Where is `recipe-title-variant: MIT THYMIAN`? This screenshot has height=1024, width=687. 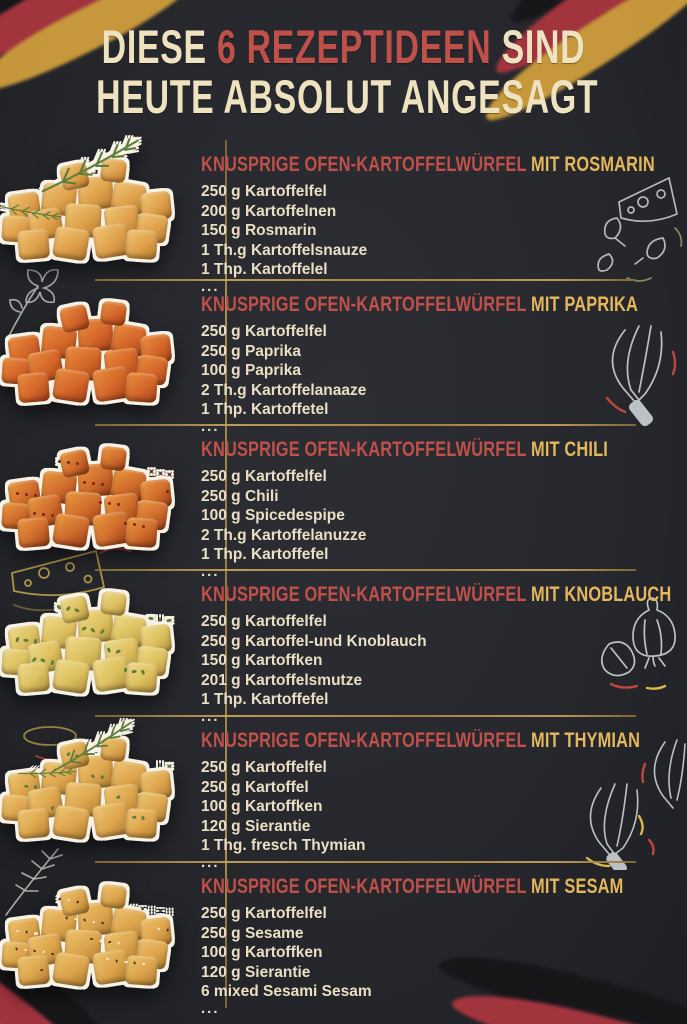 recipe-title-variant: MIT THYMIAN is located at coordinates (586, 740).